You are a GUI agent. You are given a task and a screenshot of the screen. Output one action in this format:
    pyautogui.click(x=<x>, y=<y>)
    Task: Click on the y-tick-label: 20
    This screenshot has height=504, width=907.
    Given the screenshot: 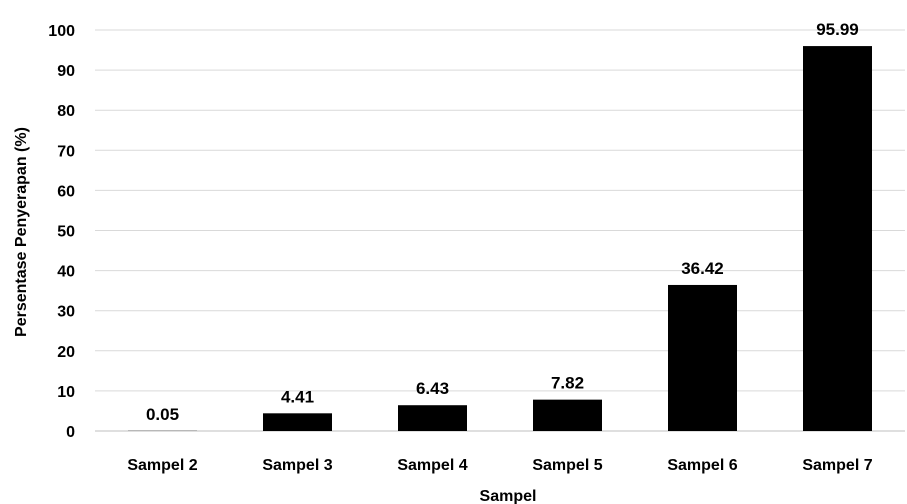 What is the action you would take?
    pyautogui.click(x=66, y=352)
    